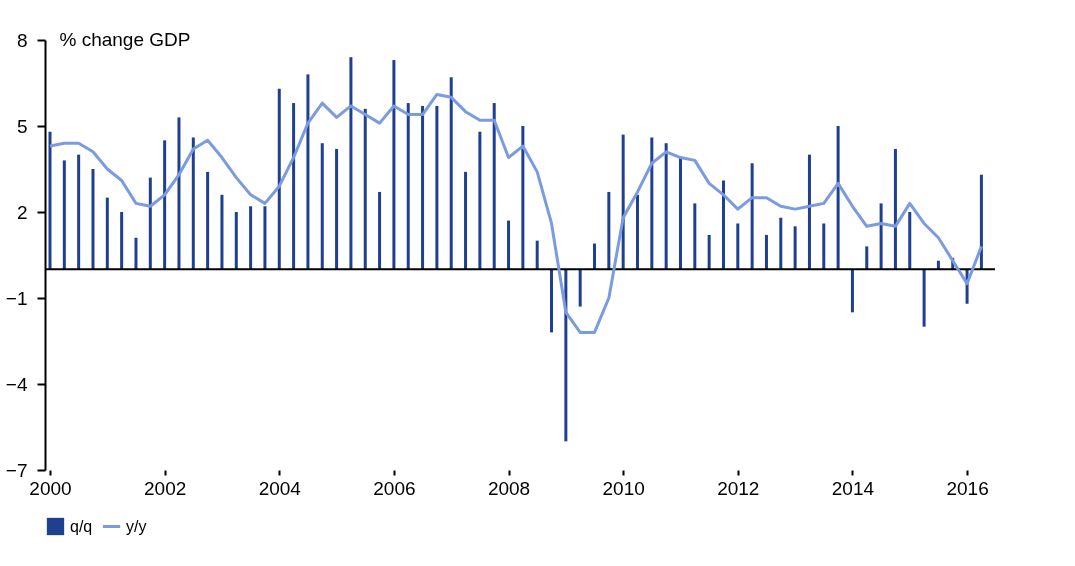 Image resolution: width=1075 pixels, height=566 pixels. I want to click on legend-label: q/q, so click(81, 526).